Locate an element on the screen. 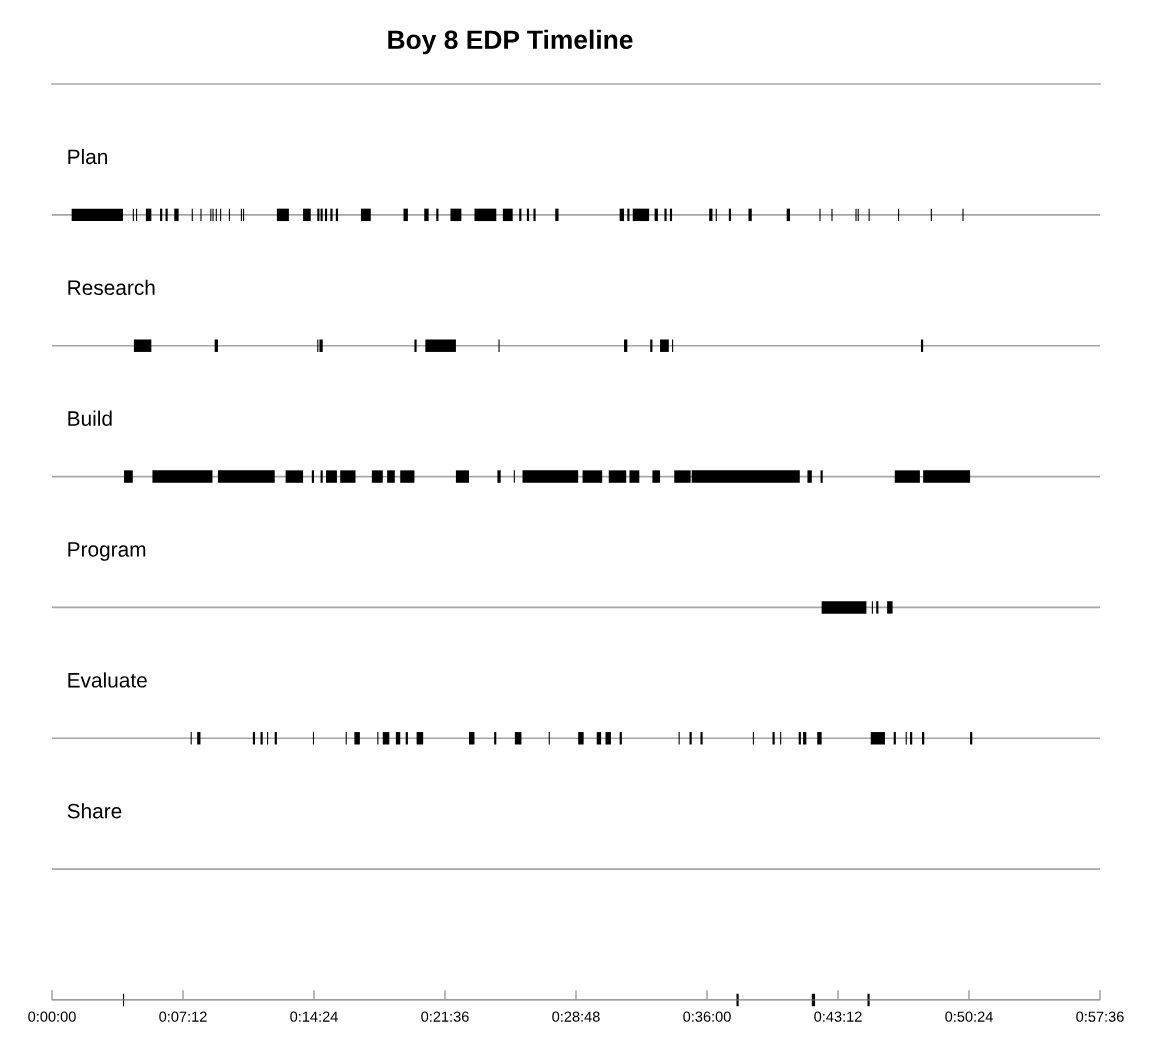  x-tick-label: 0:14:24 is located at coordinates (314, 1016).